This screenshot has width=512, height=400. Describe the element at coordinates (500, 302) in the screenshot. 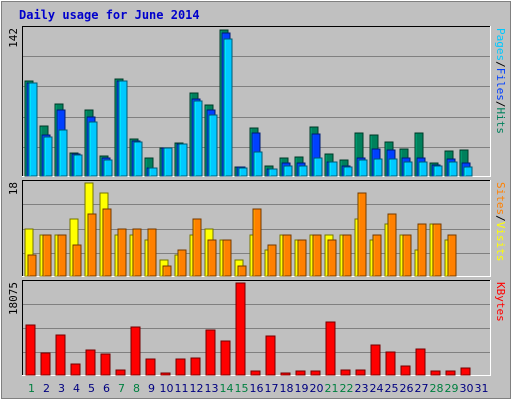

I see `legend-part-0: KBytes` at that location.